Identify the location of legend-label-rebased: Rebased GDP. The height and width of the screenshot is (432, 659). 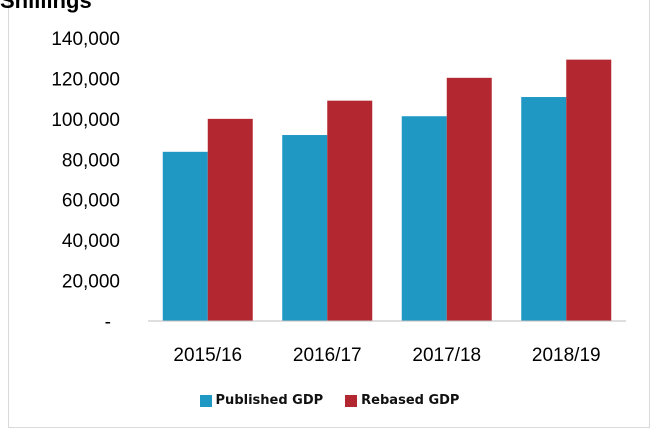
(410, 400).